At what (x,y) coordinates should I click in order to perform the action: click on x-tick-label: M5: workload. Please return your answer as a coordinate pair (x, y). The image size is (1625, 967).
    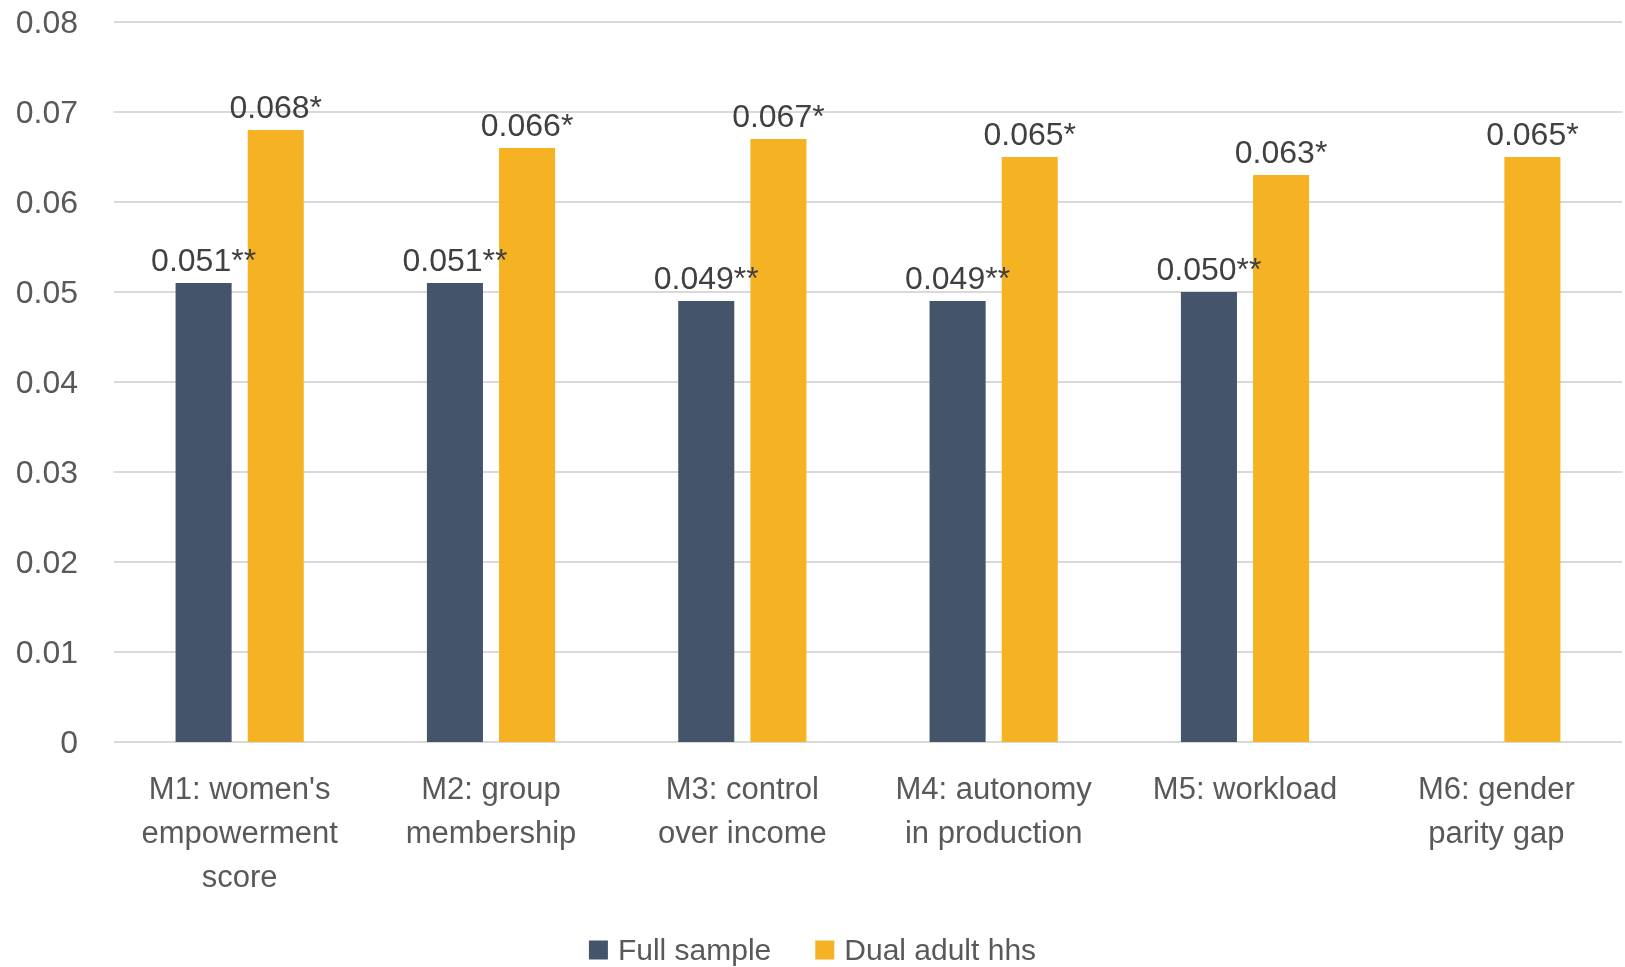
    Looking at the image, I should click on (1245, 788).